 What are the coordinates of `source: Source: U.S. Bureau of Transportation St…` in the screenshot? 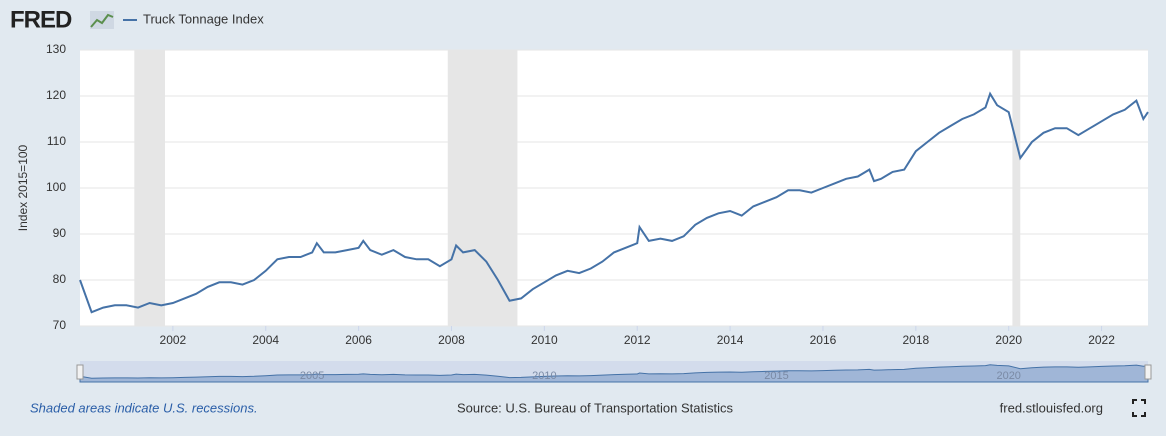 It's located at (595, 407).